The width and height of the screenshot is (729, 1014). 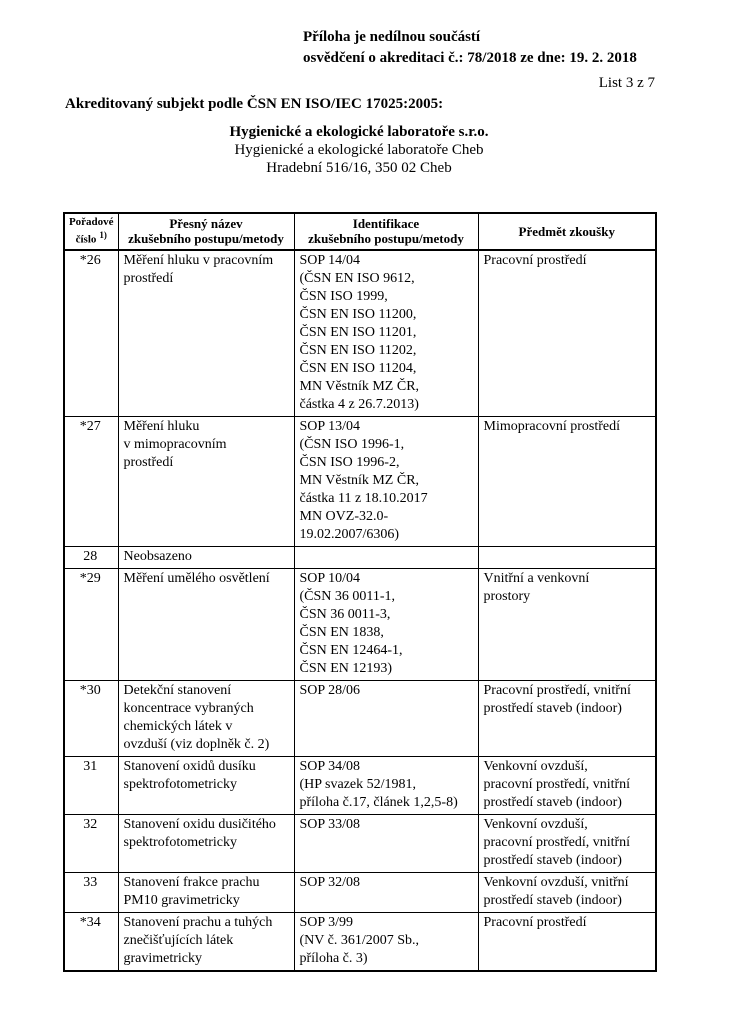 What do you see at coordinates (91, 941) in the screenshot?
I see `row-serial-number: *34` at bounding box center [91, 941].